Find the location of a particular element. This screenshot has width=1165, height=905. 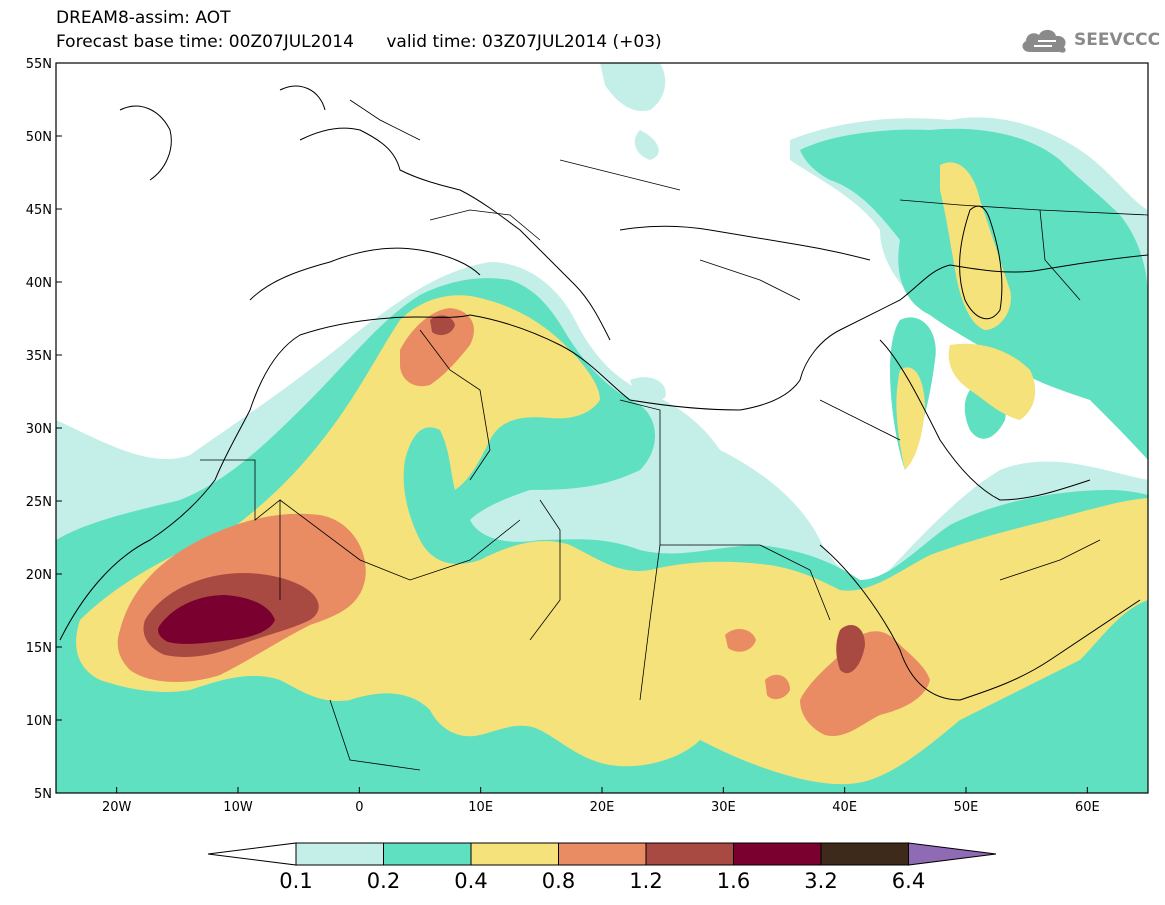

lon-tick-label: 40E is located at coordinates (844, 807).